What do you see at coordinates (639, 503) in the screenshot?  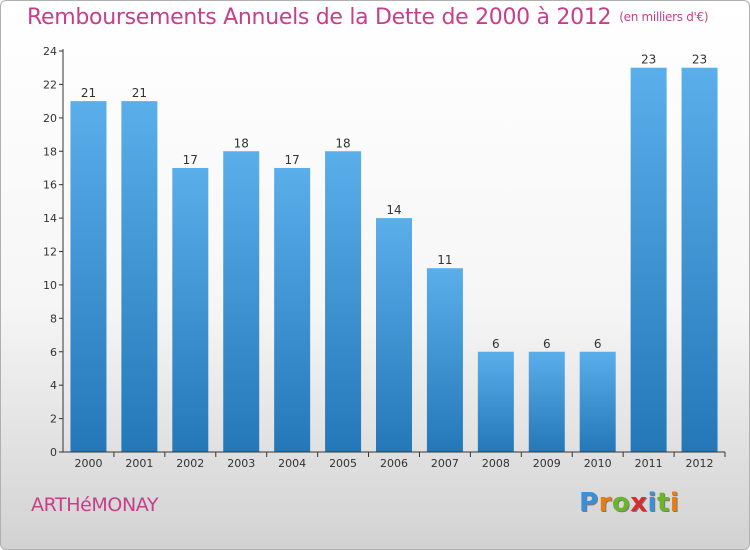 I see `brand-letter: x` at bounding box center [639, 503].